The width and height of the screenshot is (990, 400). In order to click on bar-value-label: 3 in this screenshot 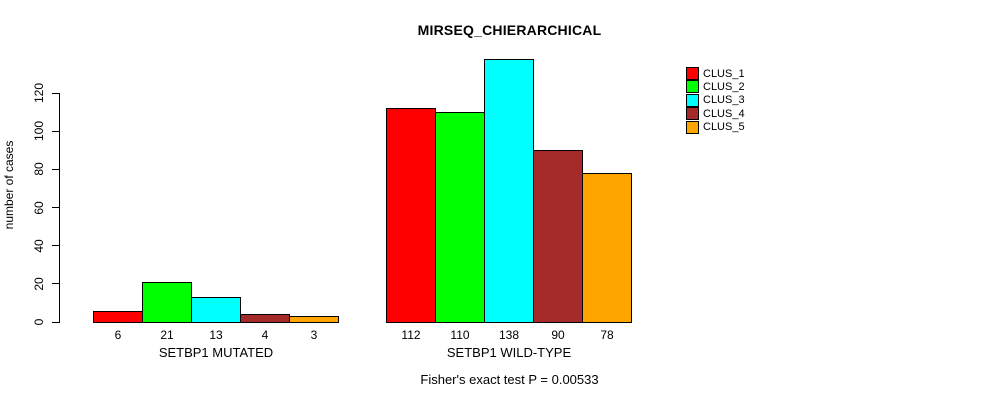, I will do `click(314, 335)`.